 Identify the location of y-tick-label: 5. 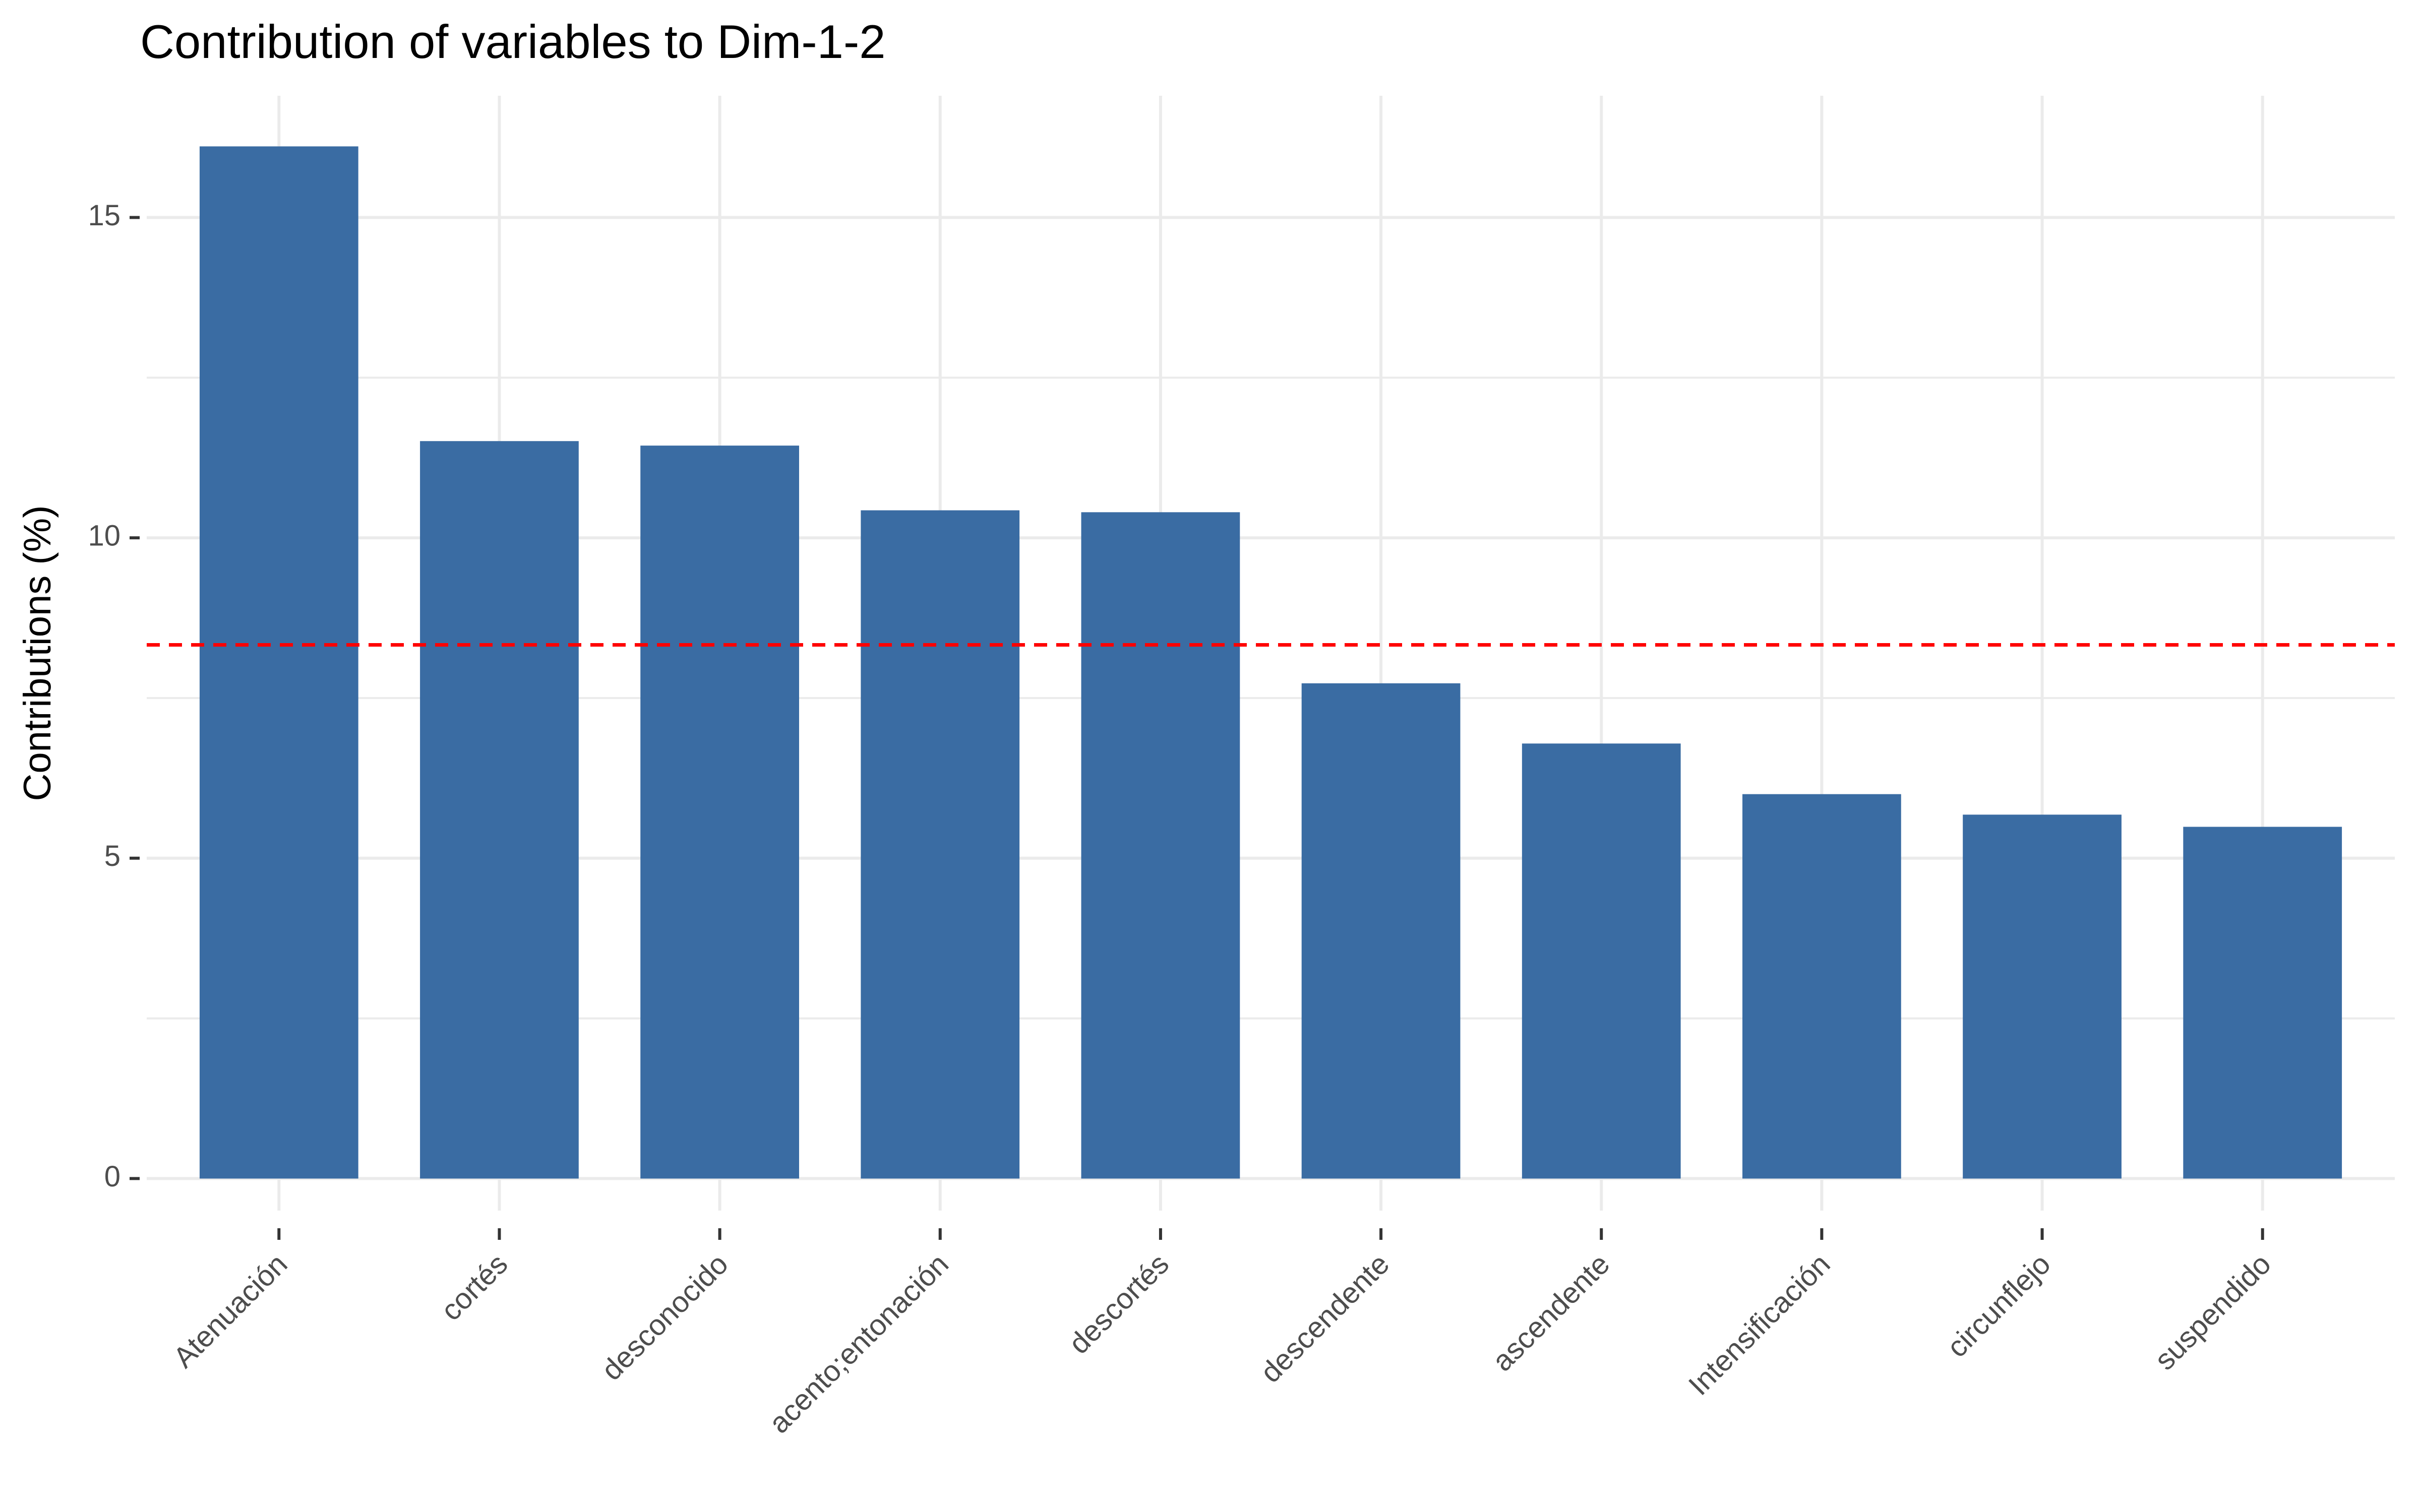
(112, 856).